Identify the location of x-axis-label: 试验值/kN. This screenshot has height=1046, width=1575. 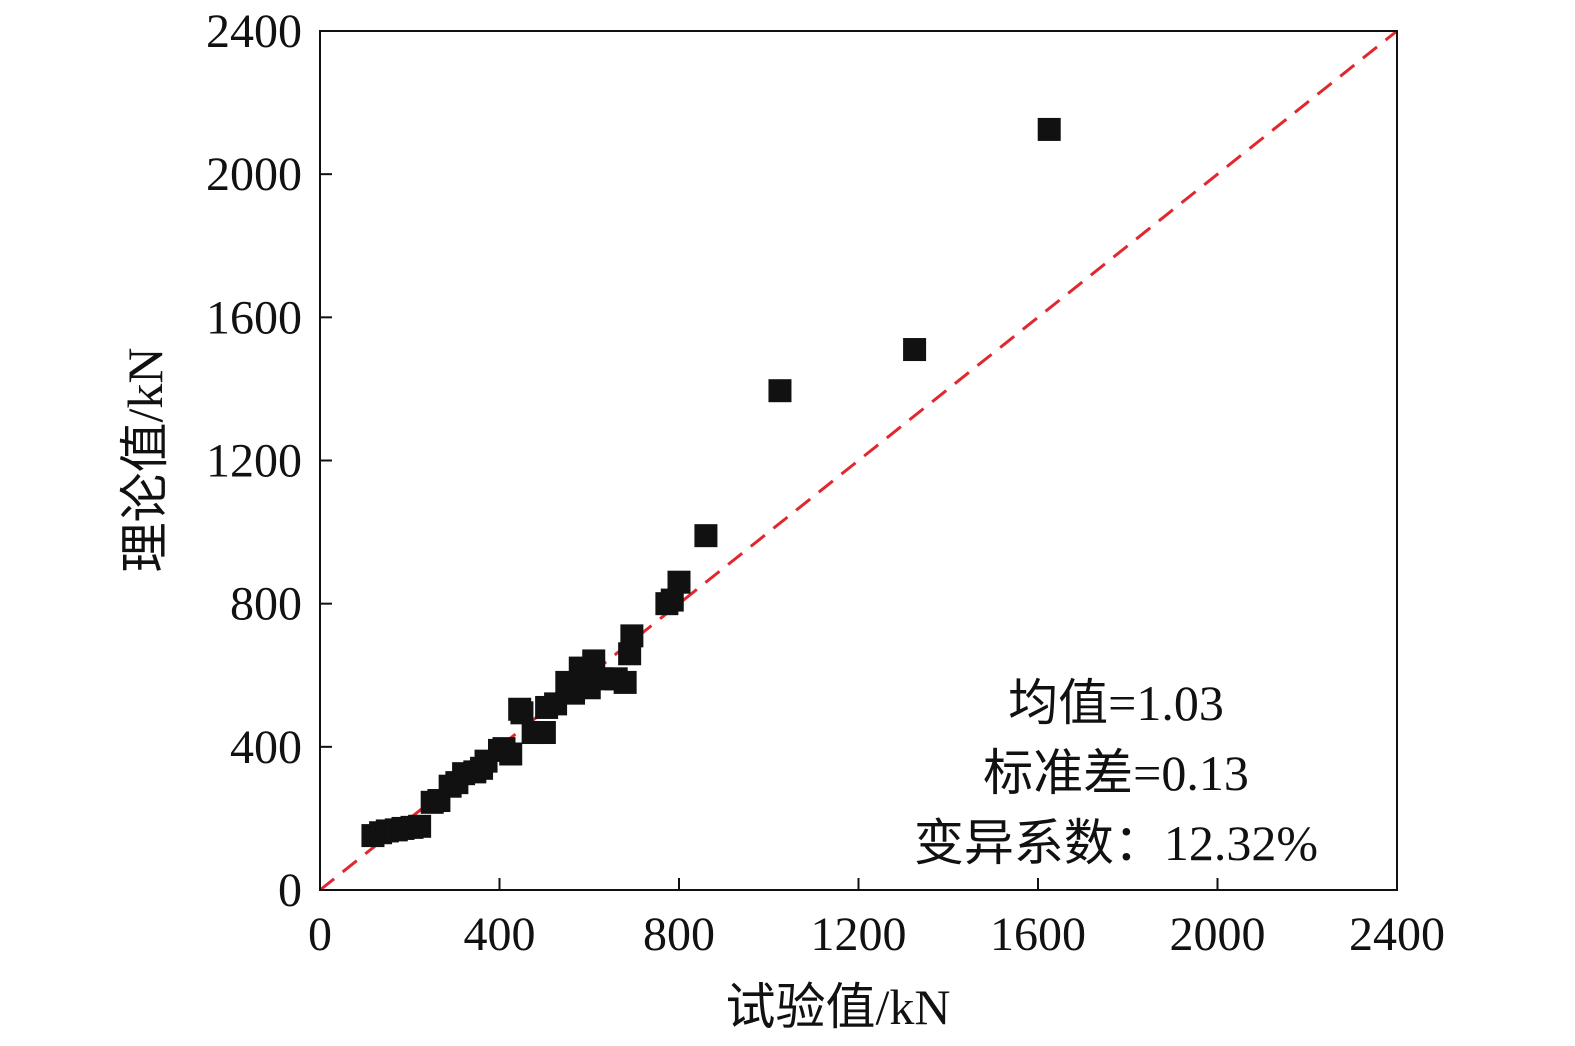
(838, 1007).